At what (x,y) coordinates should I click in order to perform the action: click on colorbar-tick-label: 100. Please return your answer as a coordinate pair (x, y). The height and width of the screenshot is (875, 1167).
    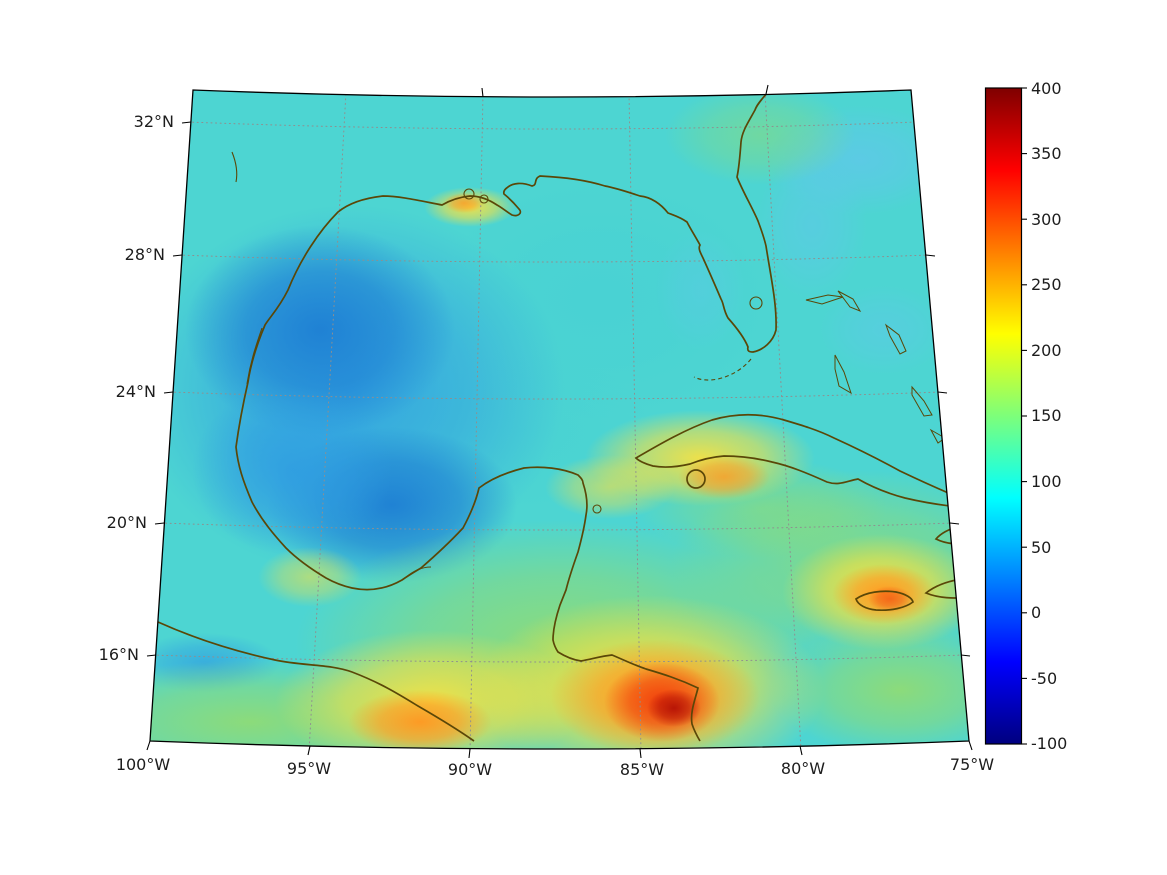
    Looking at the image, I should click on (1046, 481).